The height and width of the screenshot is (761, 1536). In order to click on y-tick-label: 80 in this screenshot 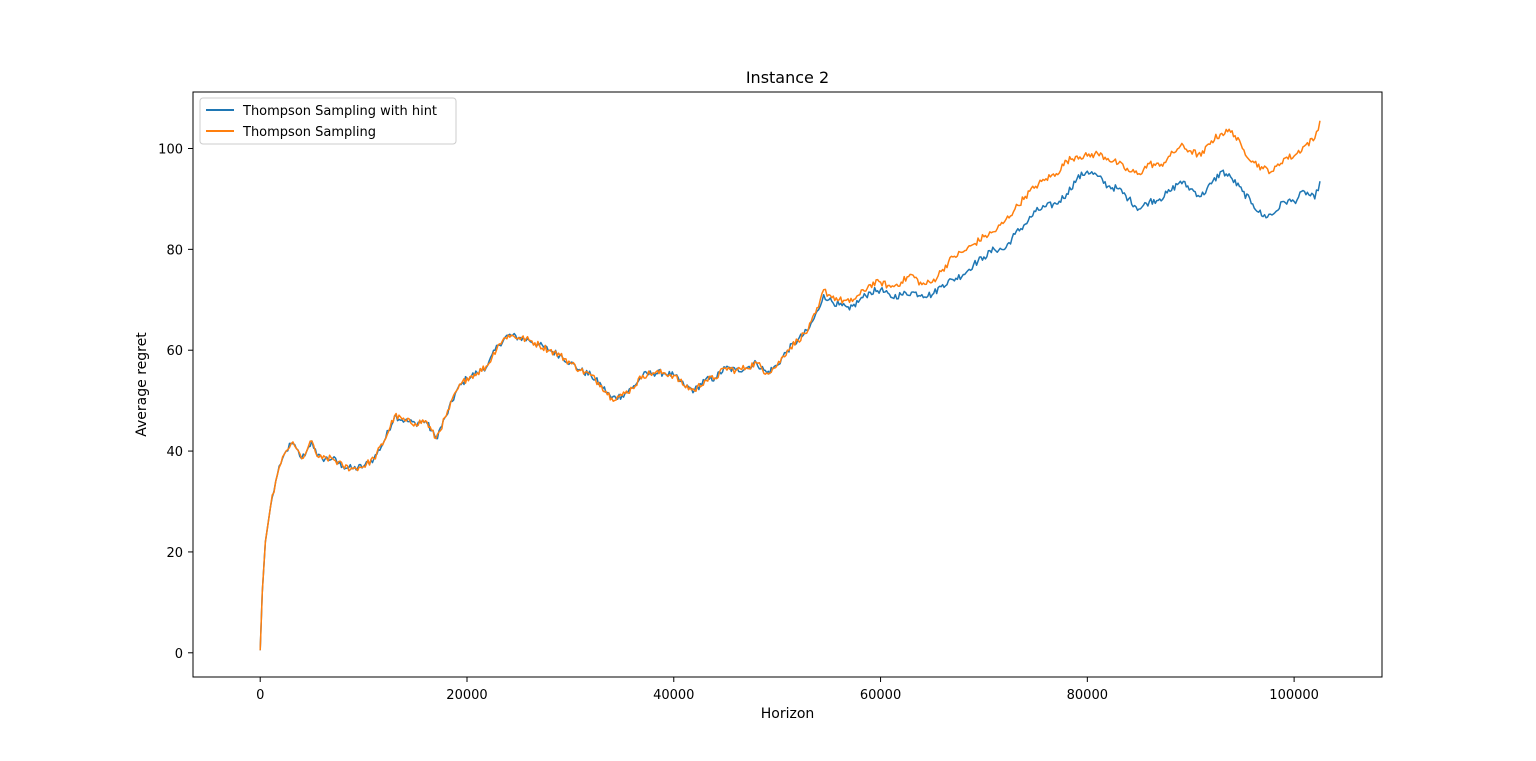, I will do `click(174, 250)`.